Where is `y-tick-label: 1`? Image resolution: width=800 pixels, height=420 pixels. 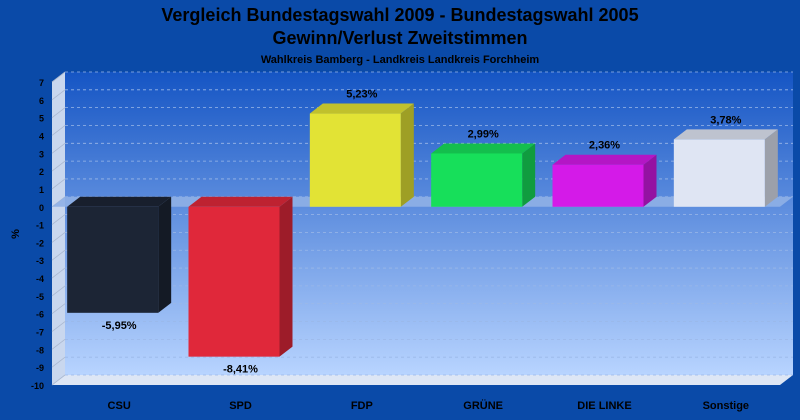
y-tick-label: 1 is located at coordinates (41, 190).